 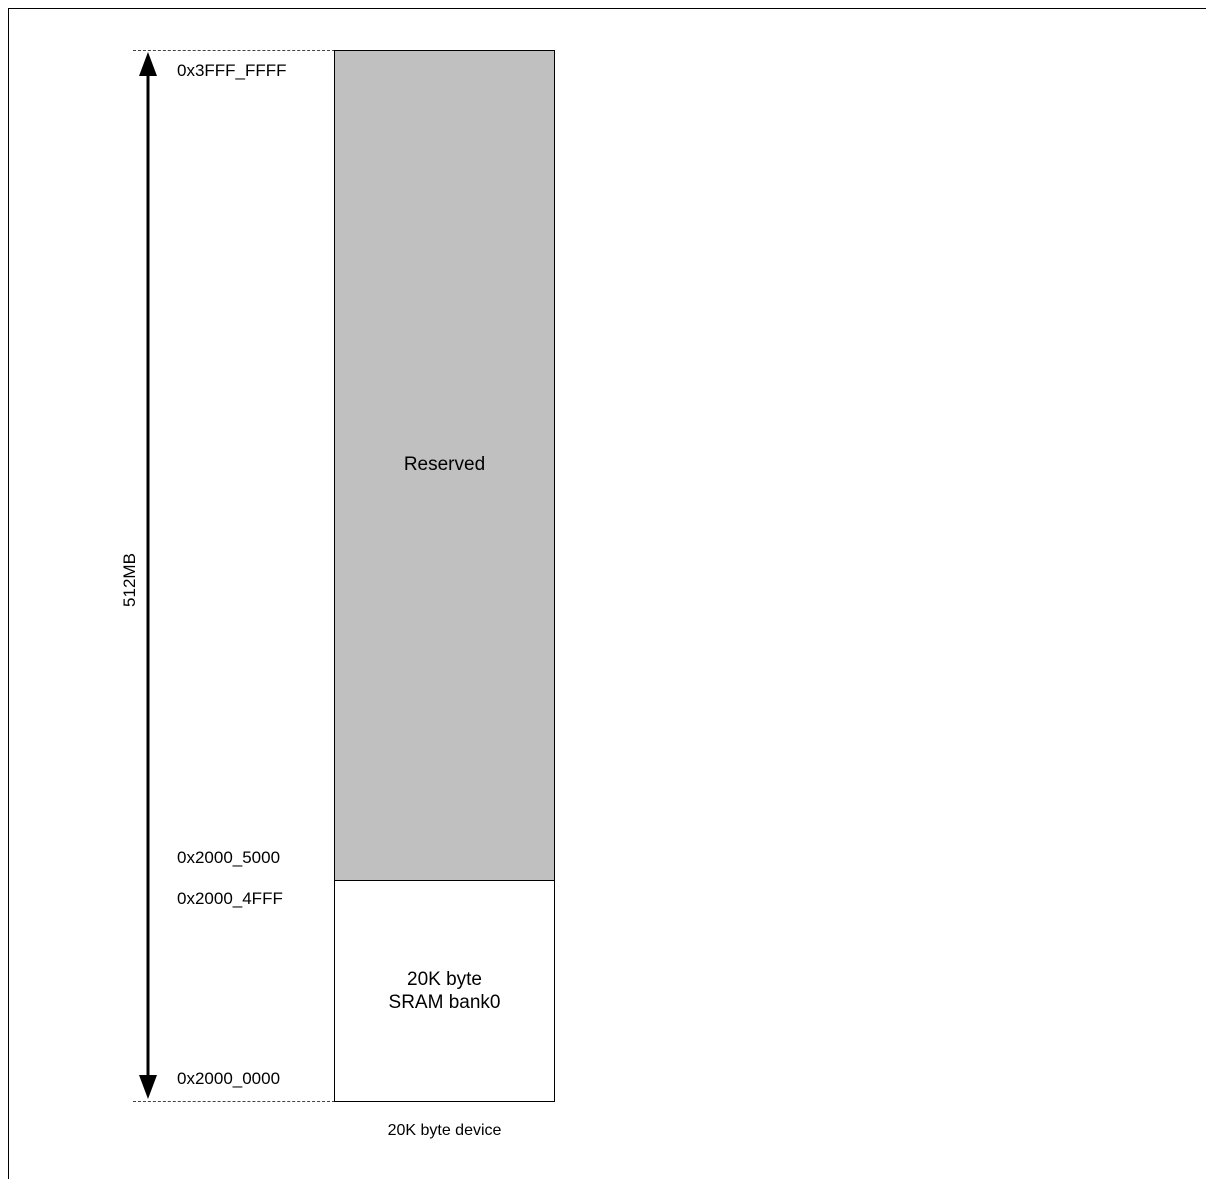 What do you see at coordinates (444, 991) in the screenshot?
I see `sram-bank0-region: 20K byte SRAM bank0` at bounding box center [444, 991].